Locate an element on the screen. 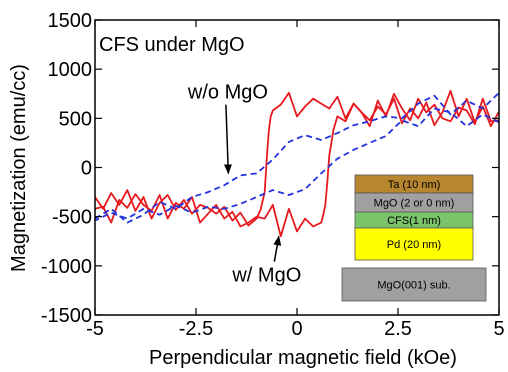 This screenshot has height=372, width=508. inset-layer-label: Pd (20 nm) is located at coordinates (414, 245).